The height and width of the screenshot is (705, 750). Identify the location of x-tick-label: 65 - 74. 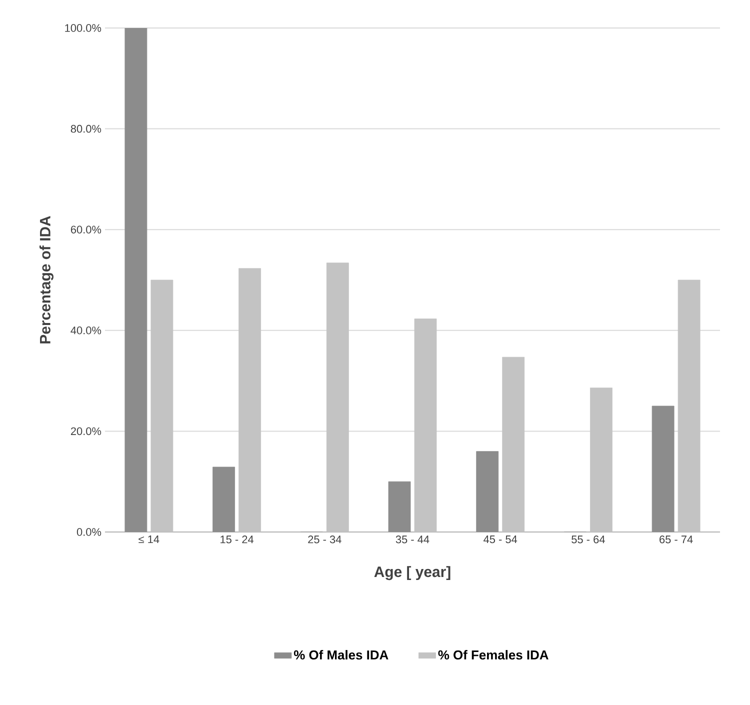
(676, 540).